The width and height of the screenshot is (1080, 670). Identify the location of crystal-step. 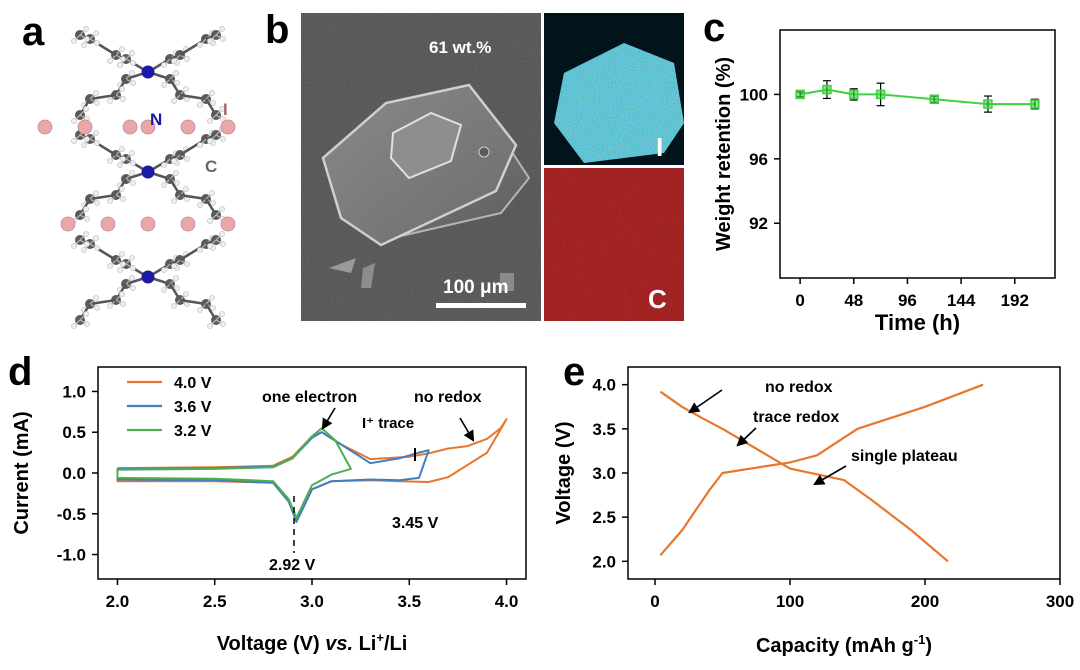
(426, 145).